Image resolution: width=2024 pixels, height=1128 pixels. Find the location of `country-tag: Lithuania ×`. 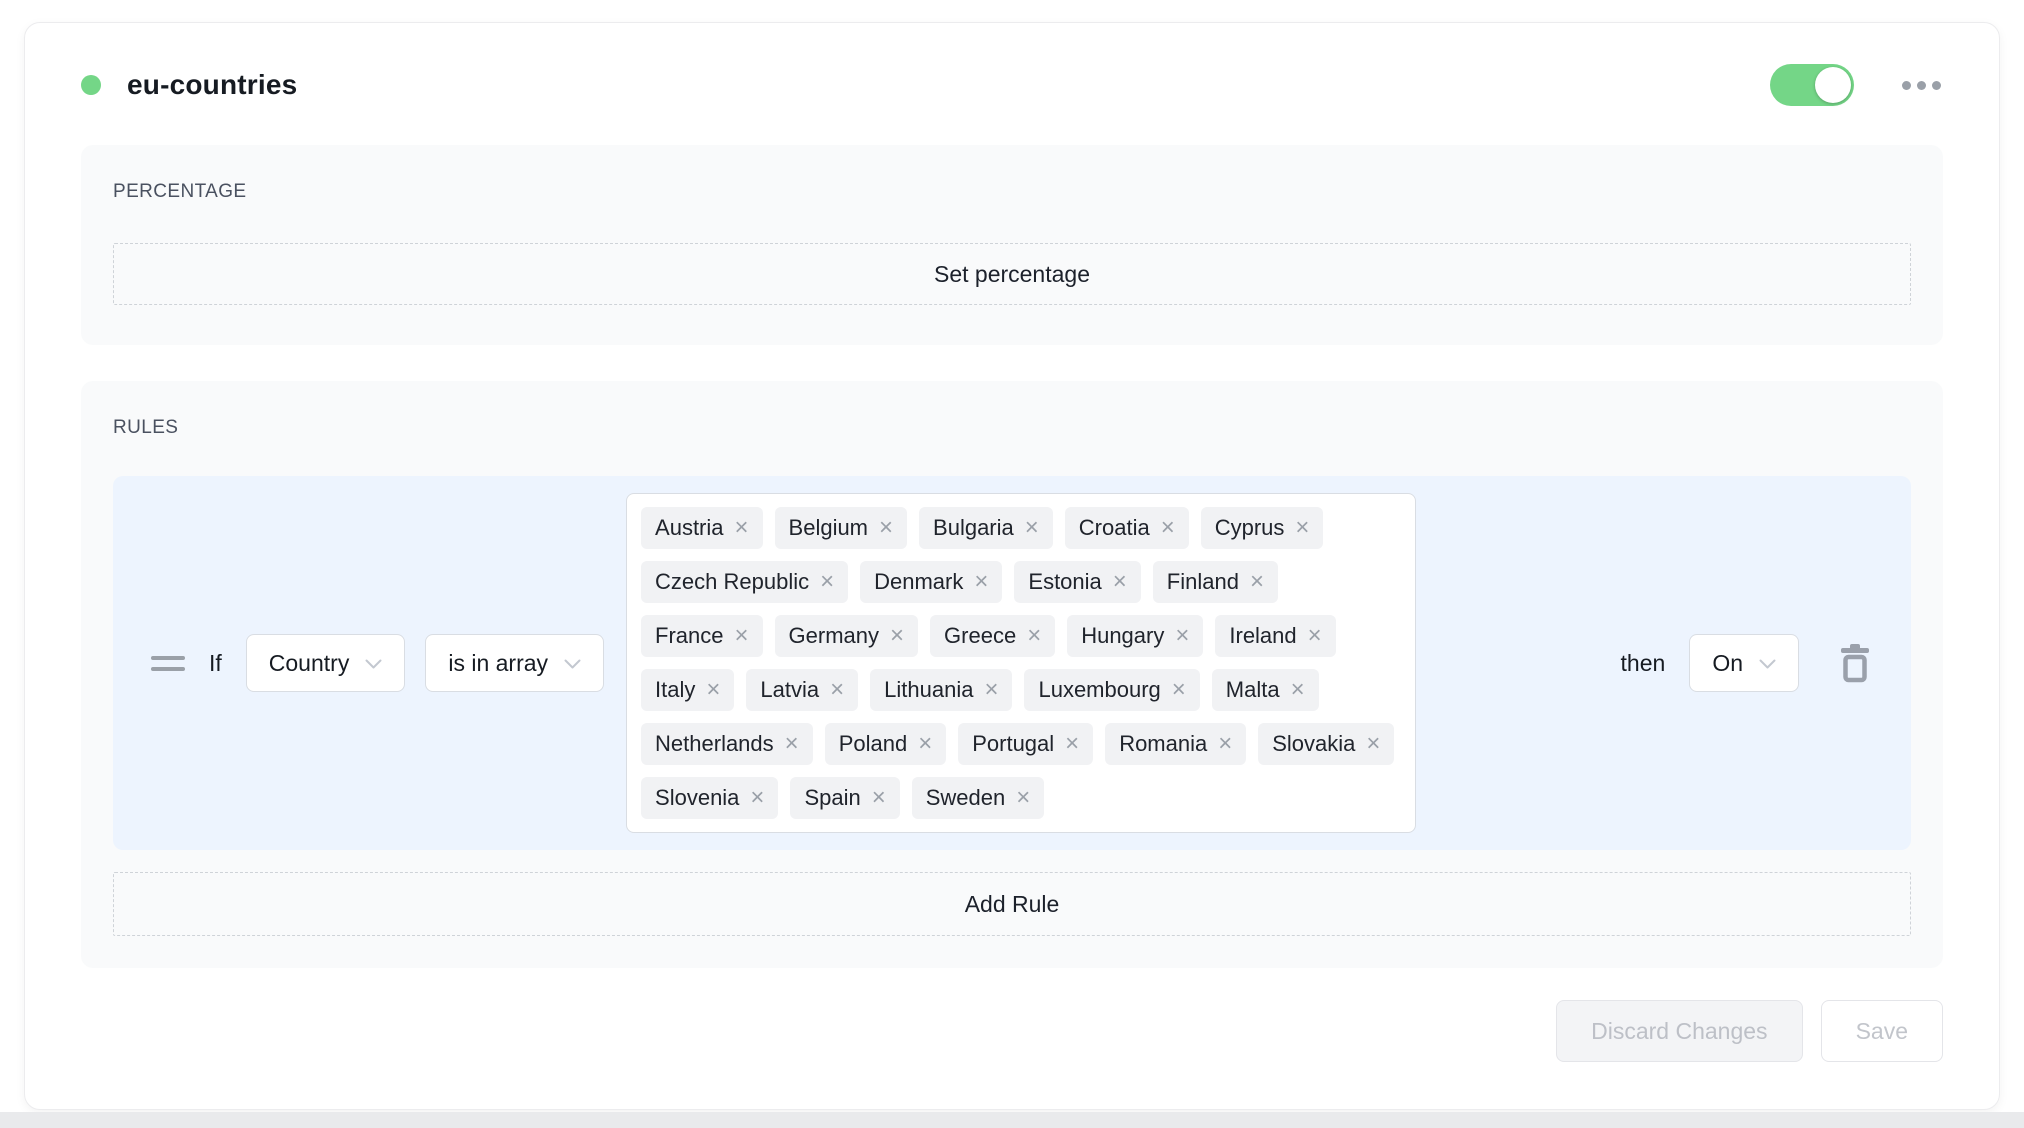

country-tag: Lithuania × is located at coordinates (941, 690).